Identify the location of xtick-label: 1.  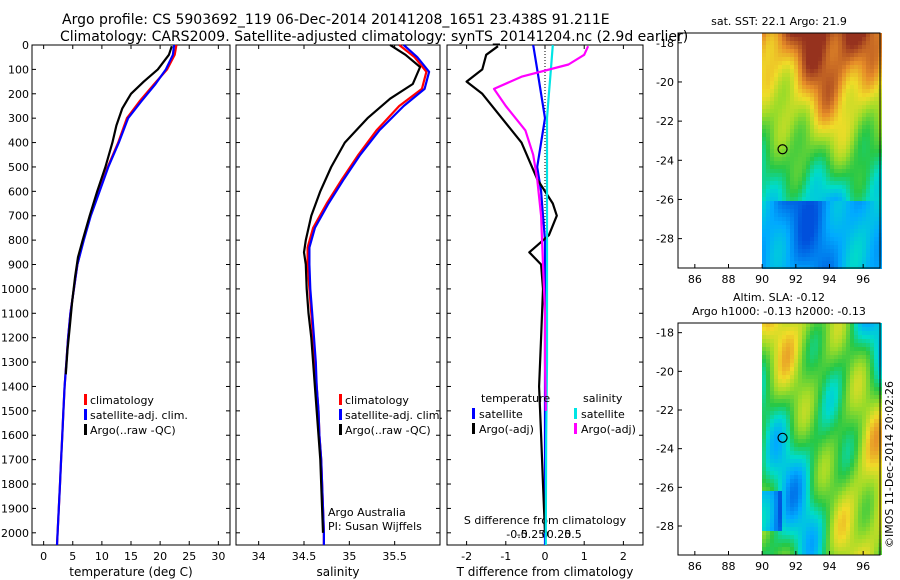
(584, 556).